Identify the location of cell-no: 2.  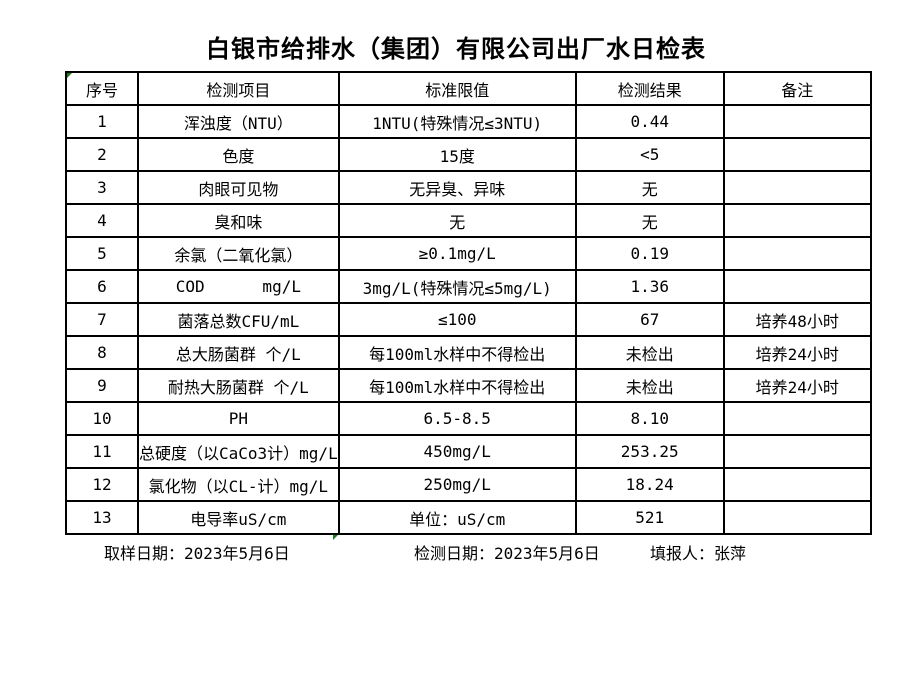
(102, 154).